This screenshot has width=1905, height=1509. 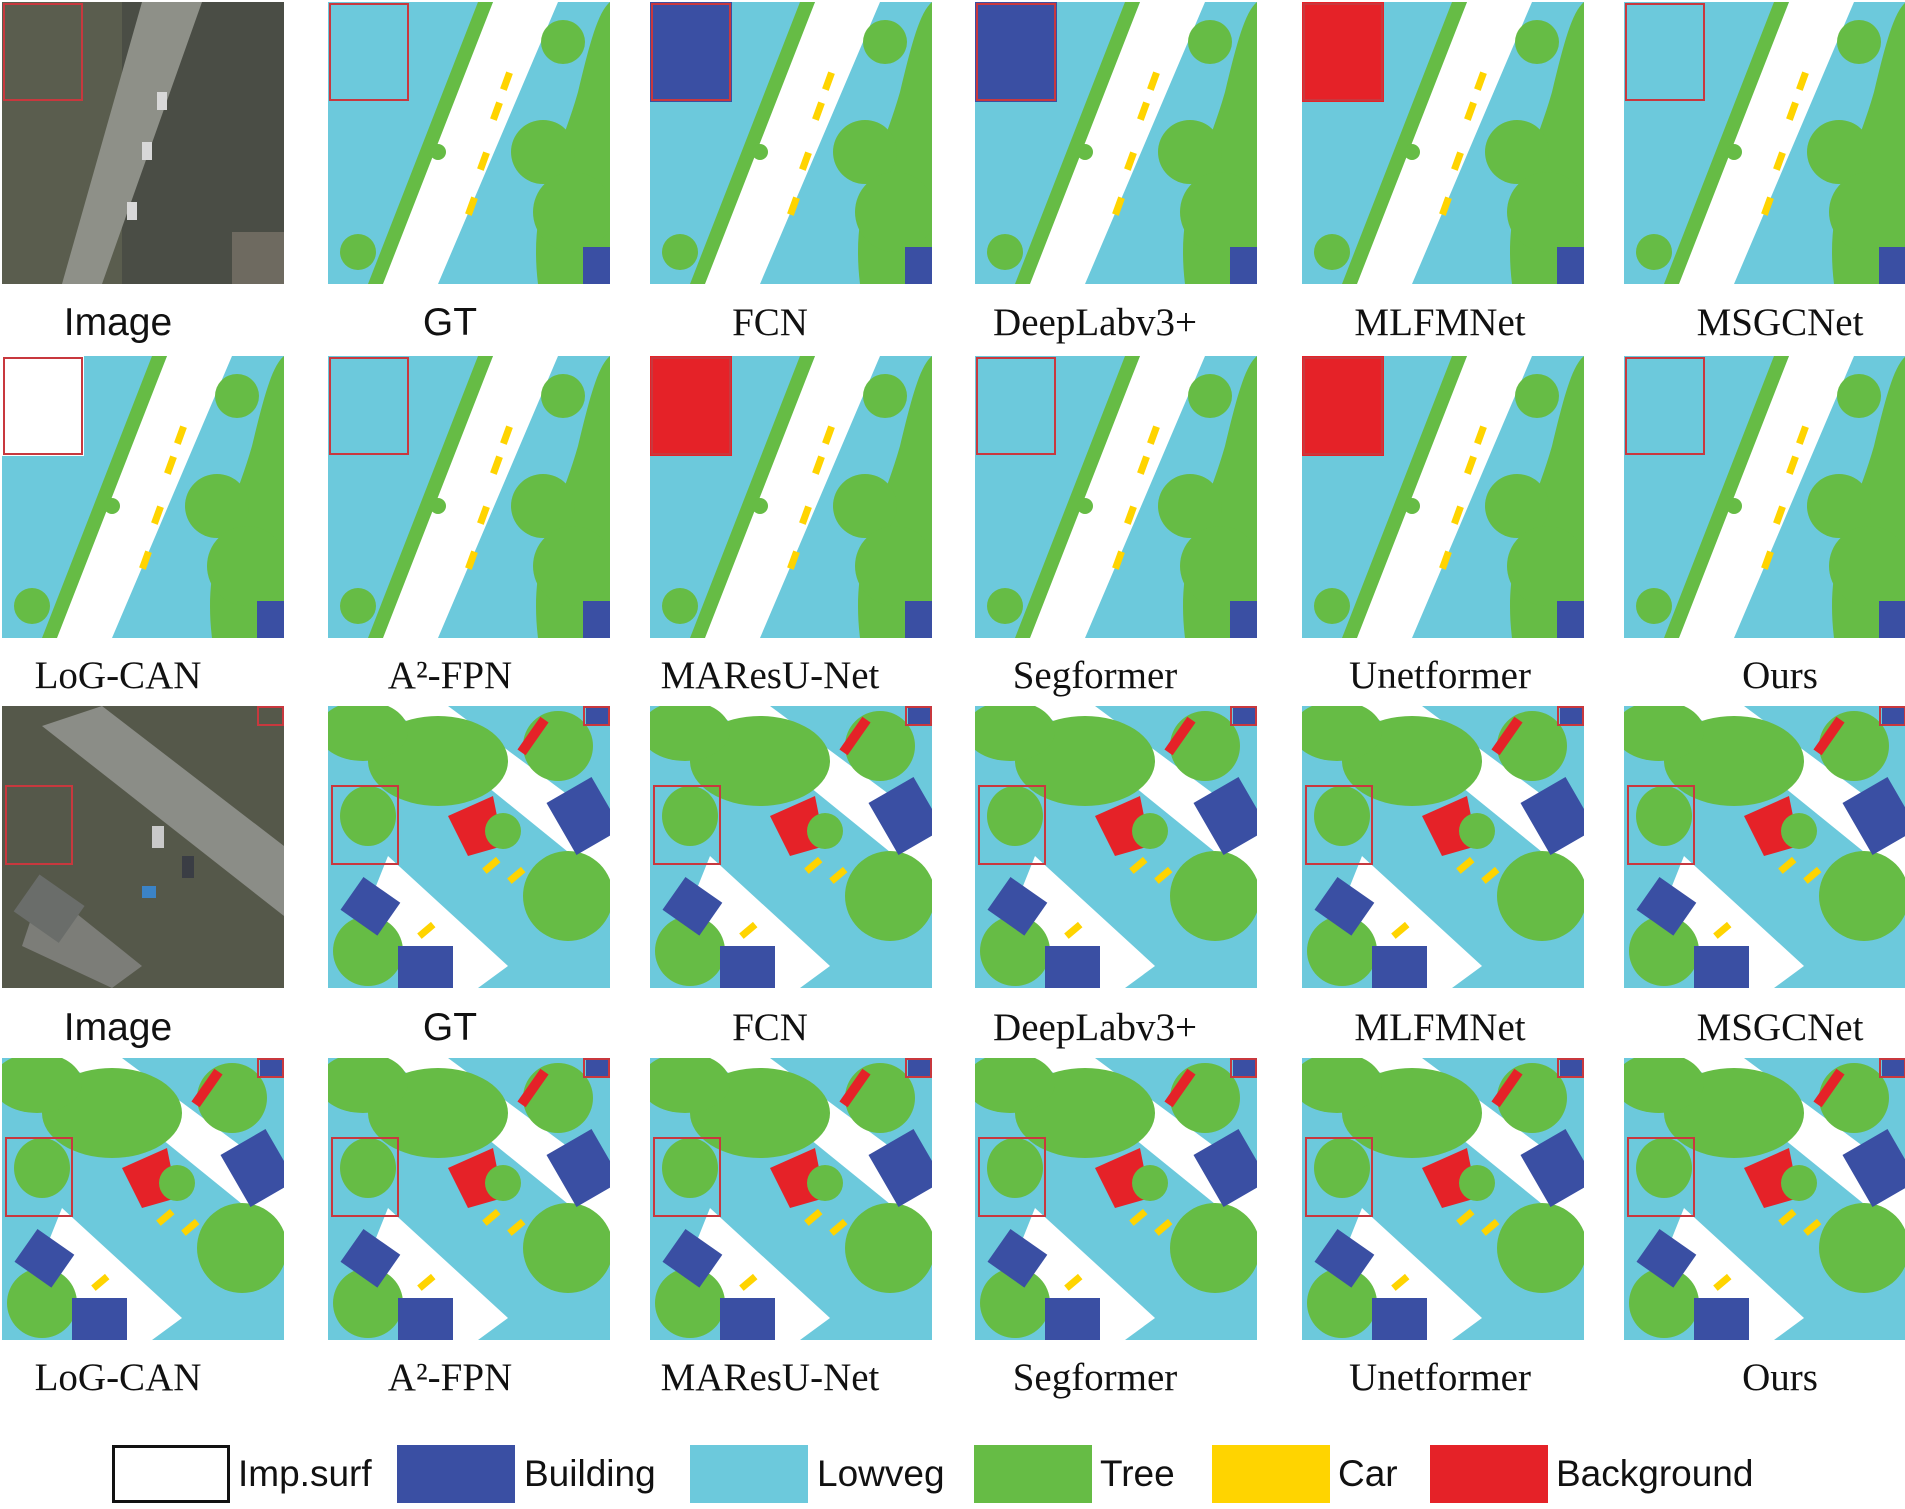 What do you see at coordinates (590, 1473) in the screenshot?
I see `legend-label-building: Building` at bounding box center [590, 1473].